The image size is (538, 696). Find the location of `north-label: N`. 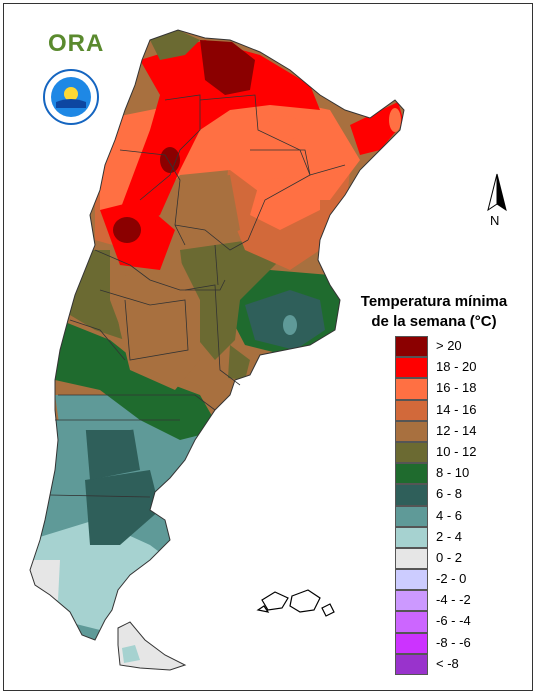

north-label: N is located at coordinates (495, 220).